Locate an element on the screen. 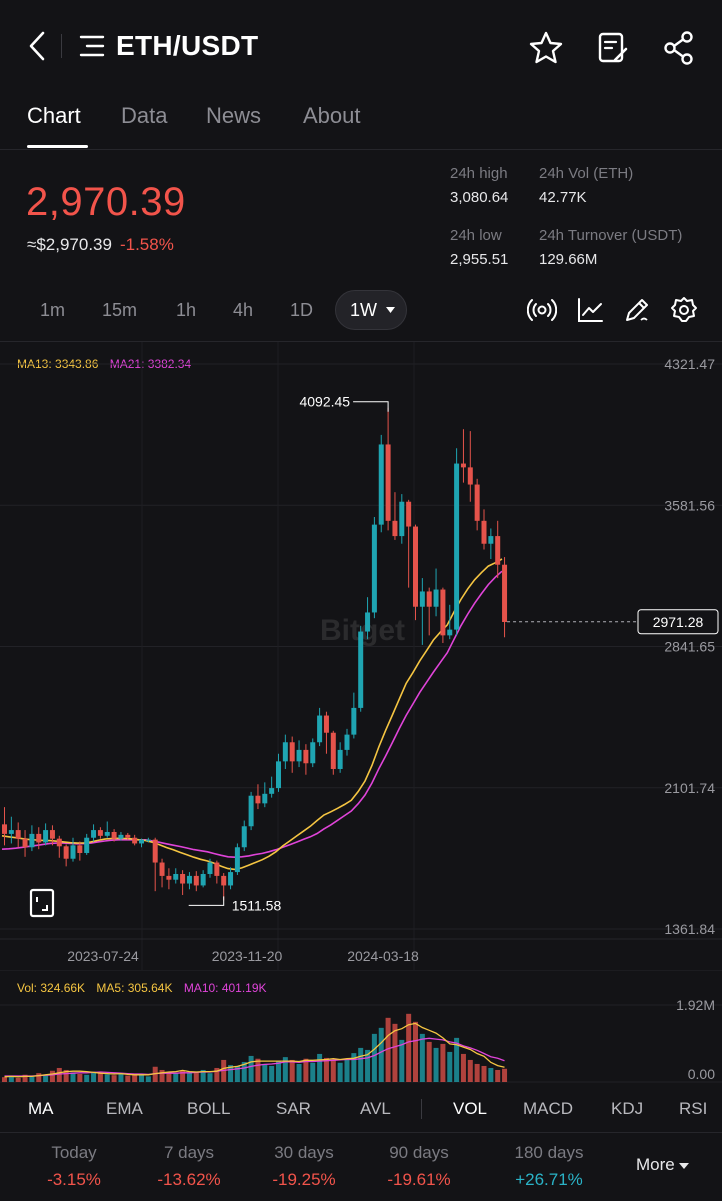  high-marker-label: 4092.45 is located at coordinates (324, 402).